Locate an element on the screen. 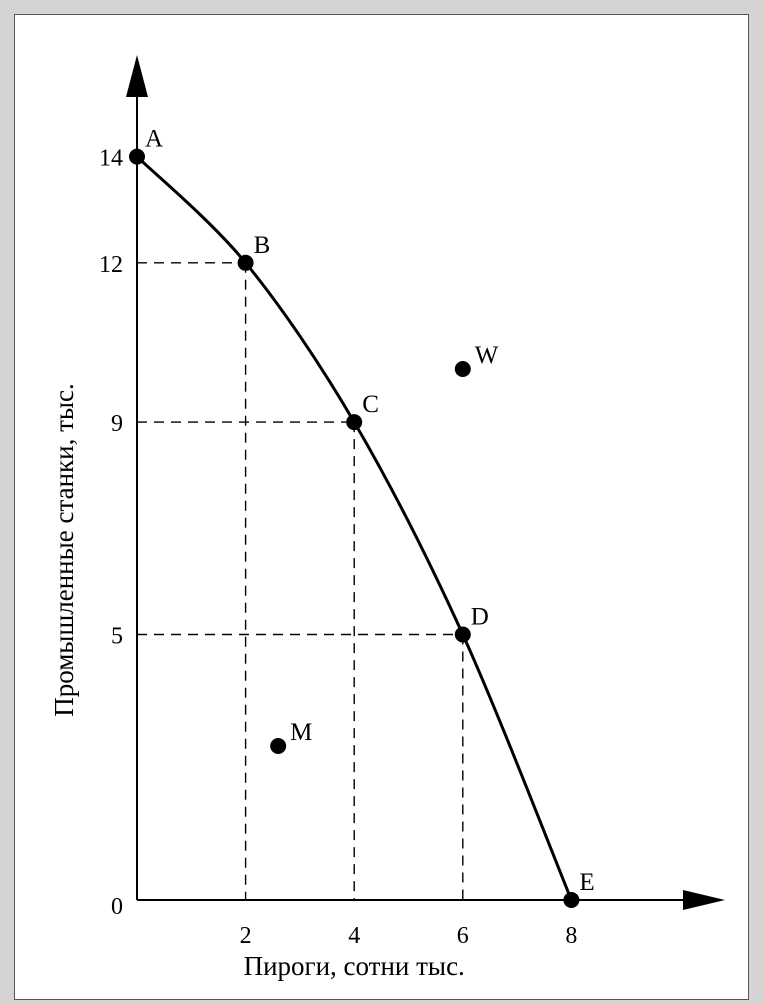 Image resolution: width=763 pixels, height=1004 pixels. y-tick-label-14: 14 is located at coordinates (111, 159).